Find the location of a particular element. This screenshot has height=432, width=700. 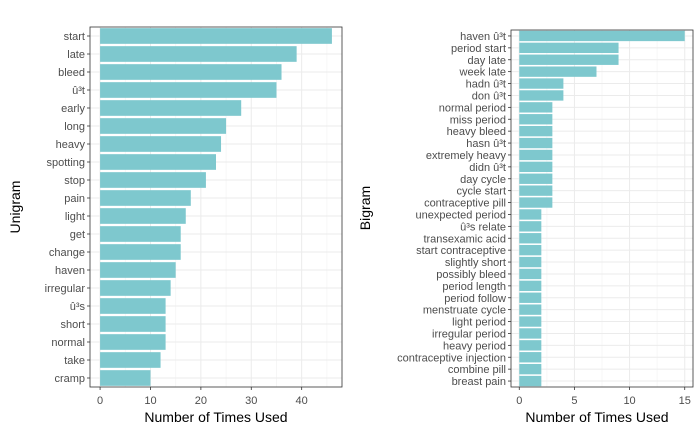

y-tick-label: menstruate cycle is located at coordinates (464, 311).